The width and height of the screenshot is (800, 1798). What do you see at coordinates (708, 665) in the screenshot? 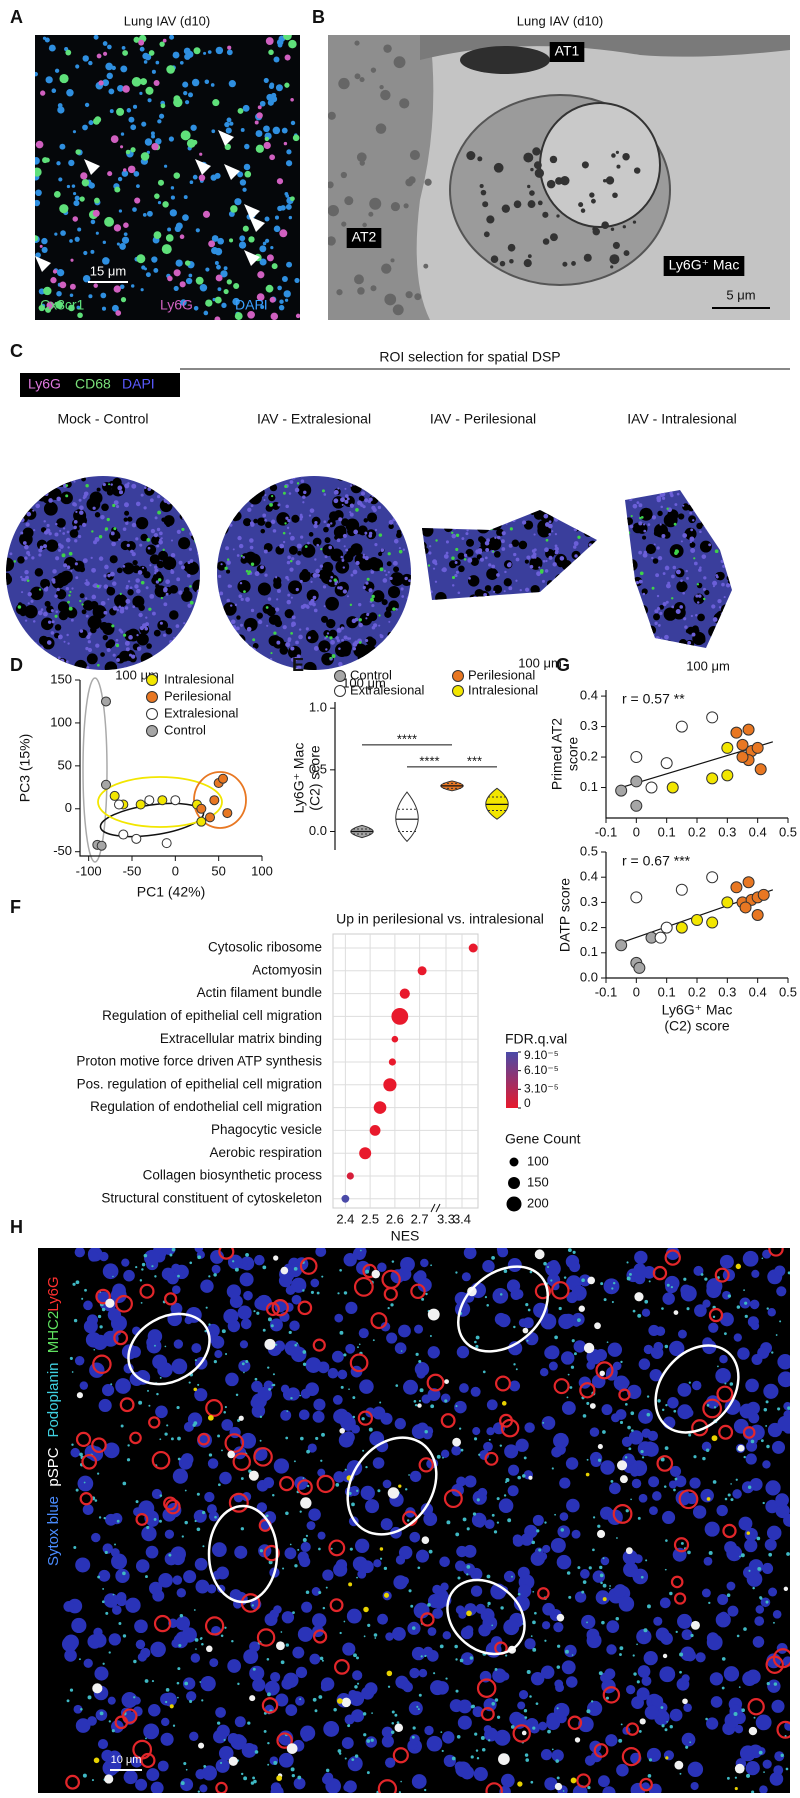
I see `scale-label: 100 μm` at bounding box center [708, 665].